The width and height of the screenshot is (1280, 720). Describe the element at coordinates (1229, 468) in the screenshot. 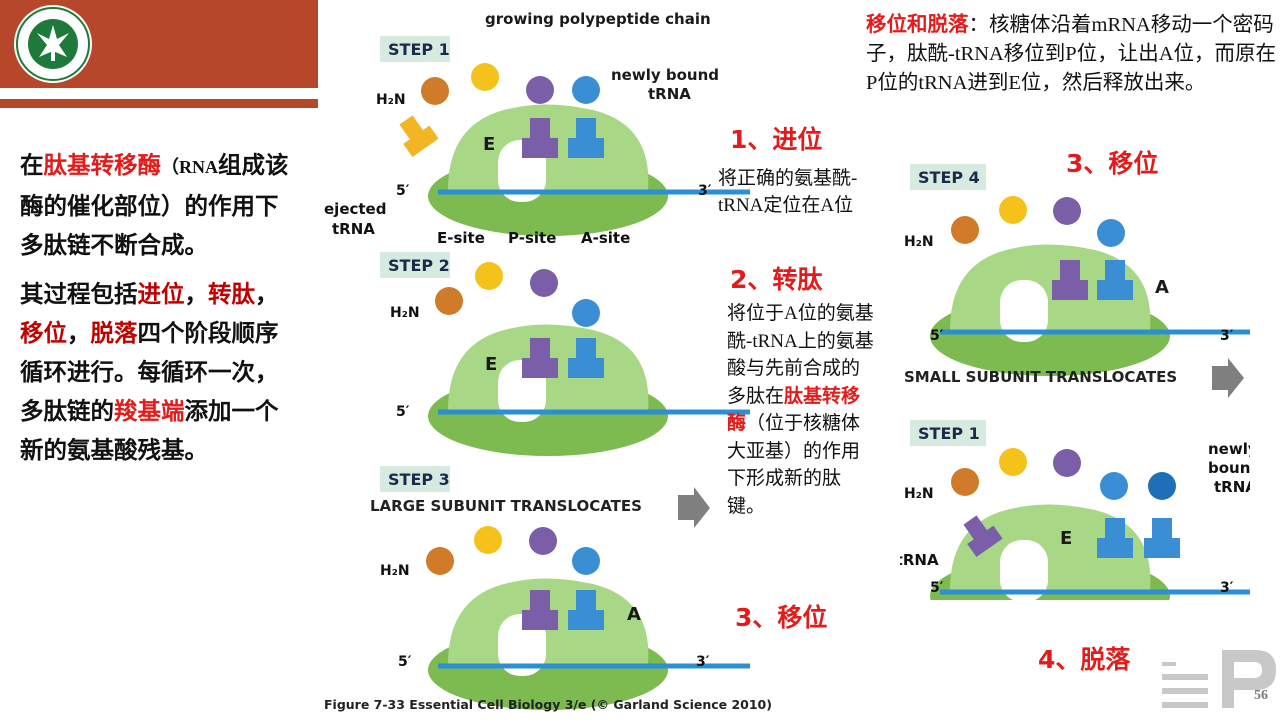

I see `bound-label: bound` at that location.